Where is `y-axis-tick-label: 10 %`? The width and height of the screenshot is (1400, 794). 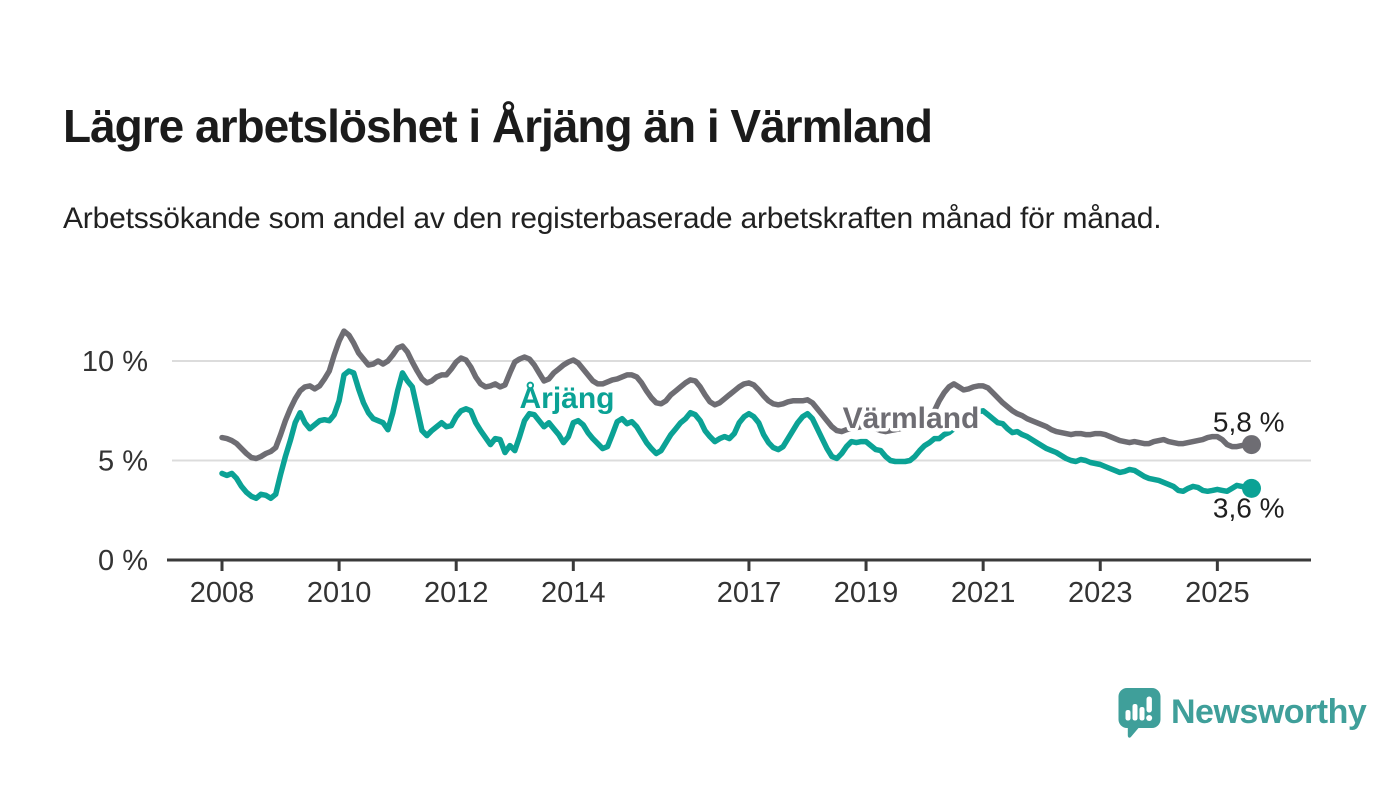 y-axis-tick-label: 10 % is located at coordinates (115, 362).